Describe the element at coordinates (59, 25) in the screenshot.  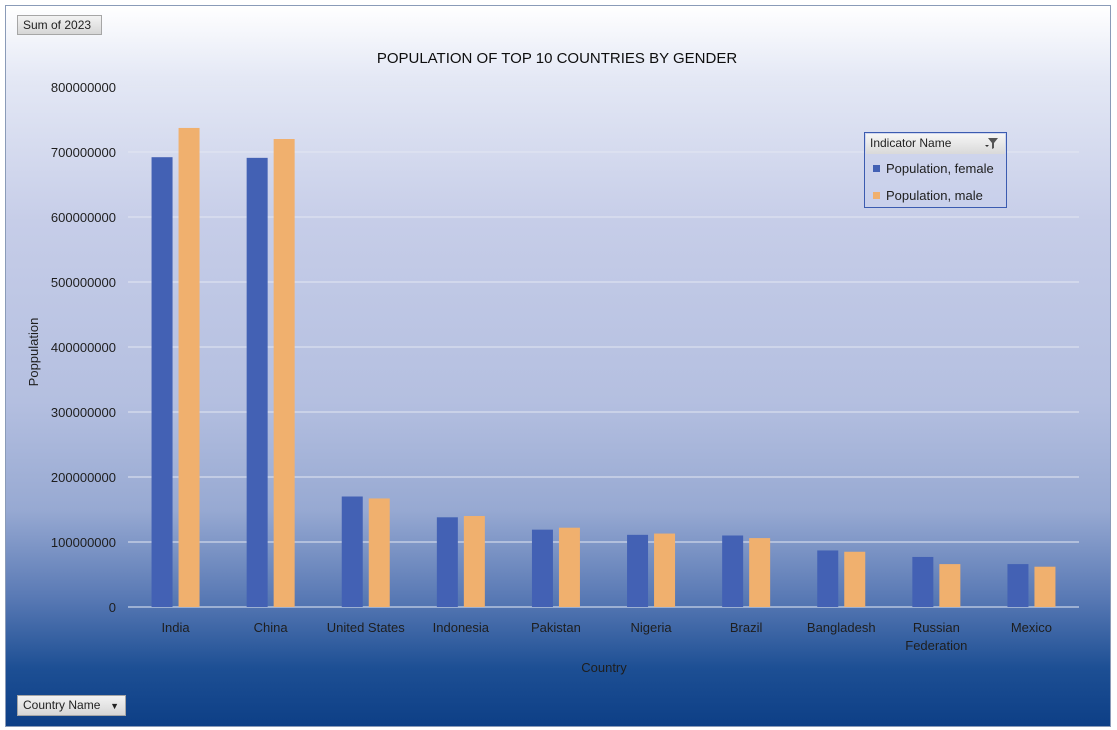
I see `values-field-button: Sum of 2023` at that location.